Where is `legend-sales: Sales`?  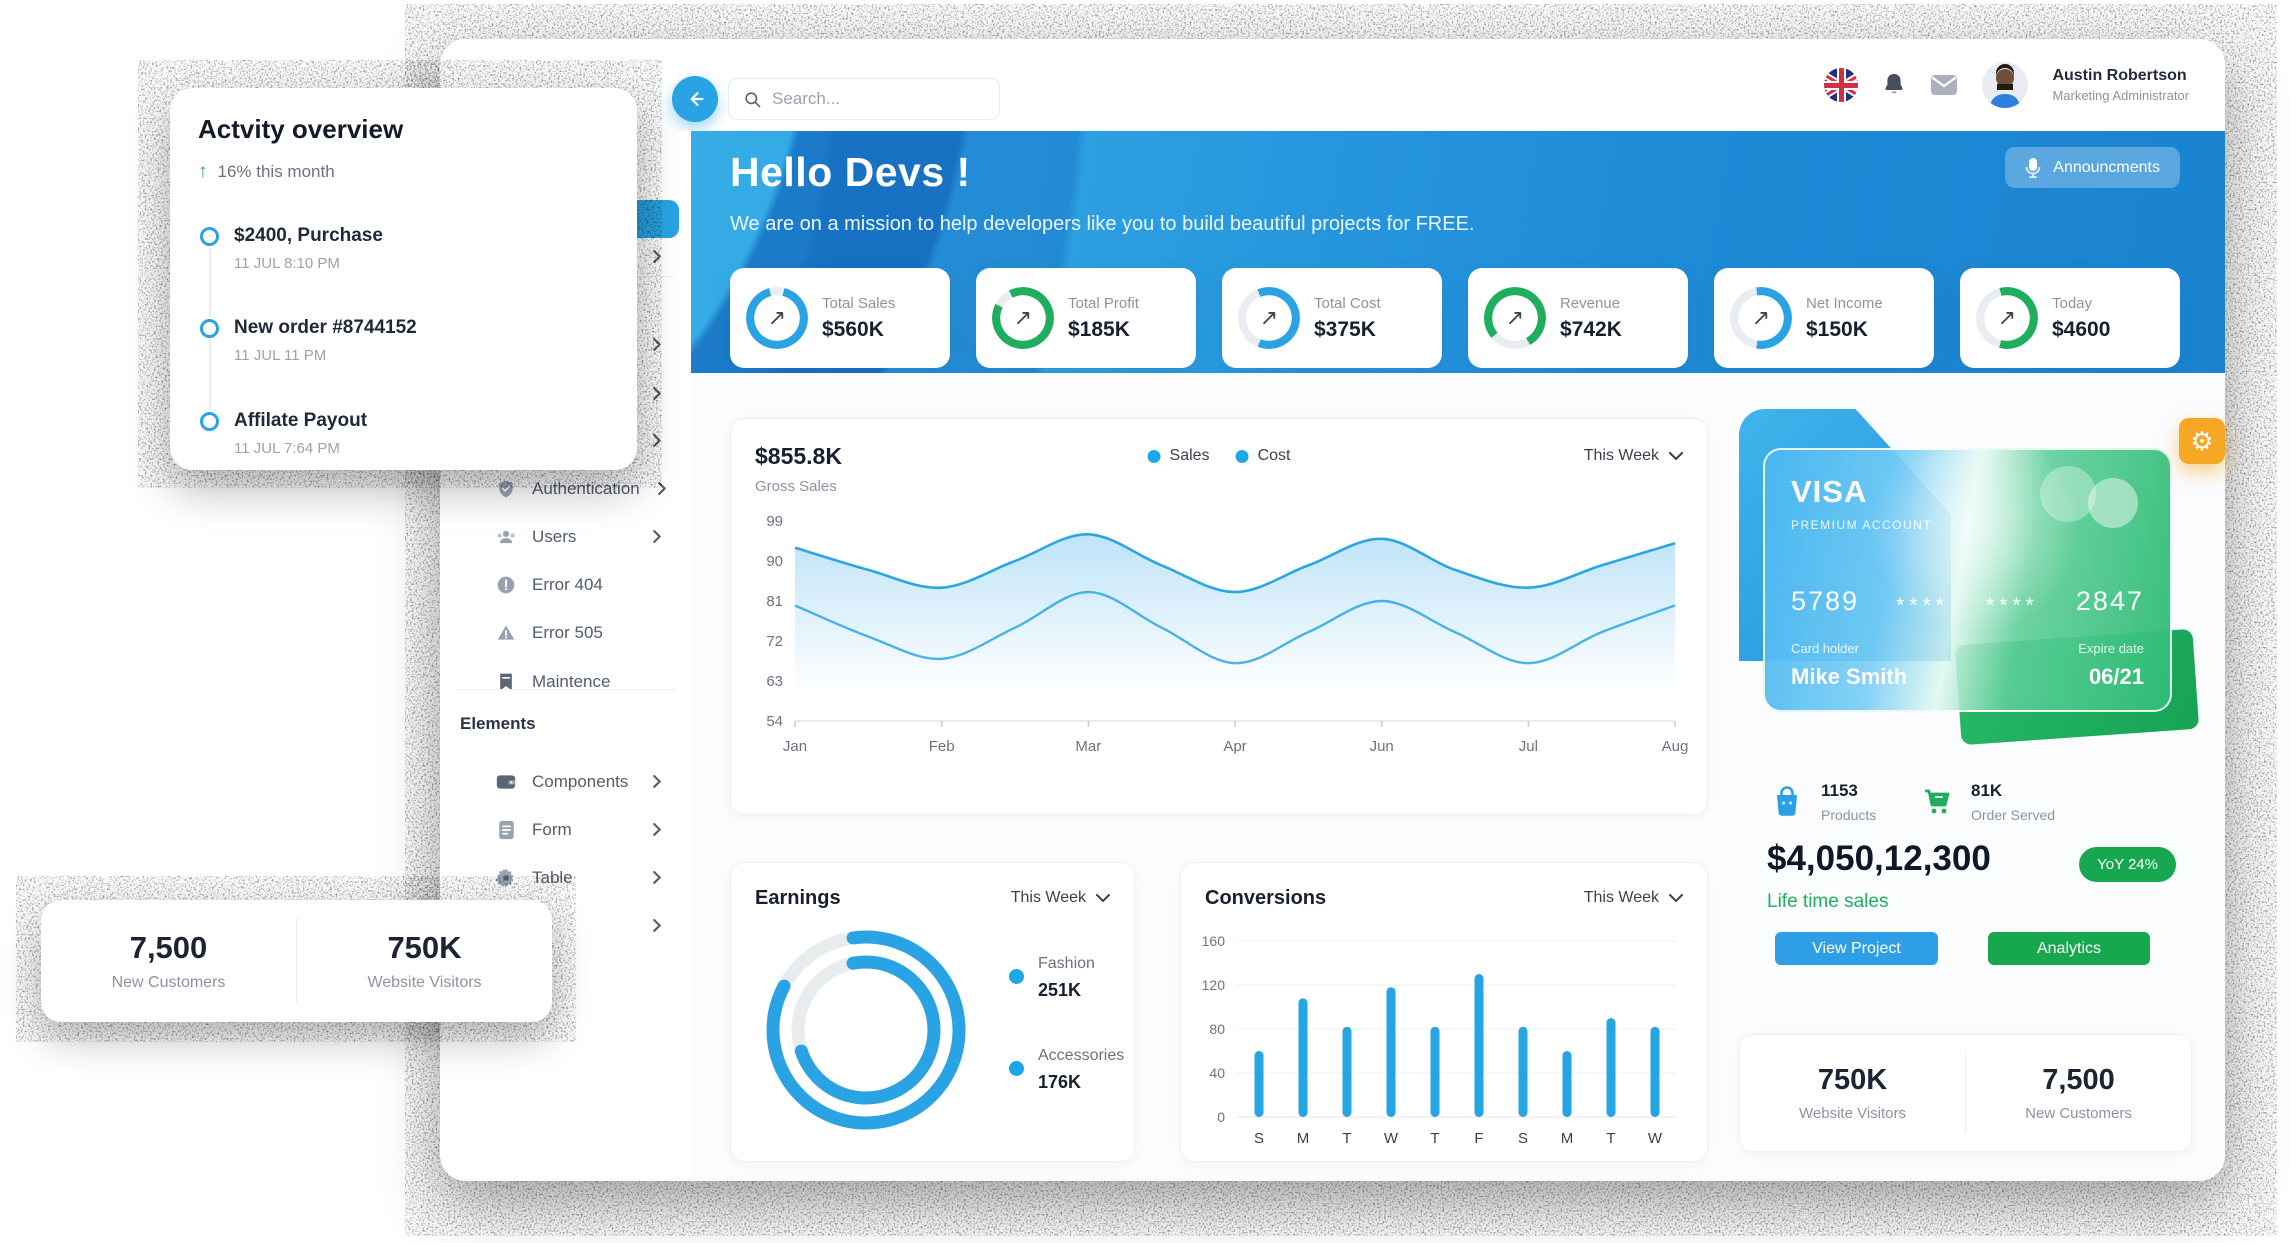 legend-sales: Sales is located at coordinates (1178, 456).